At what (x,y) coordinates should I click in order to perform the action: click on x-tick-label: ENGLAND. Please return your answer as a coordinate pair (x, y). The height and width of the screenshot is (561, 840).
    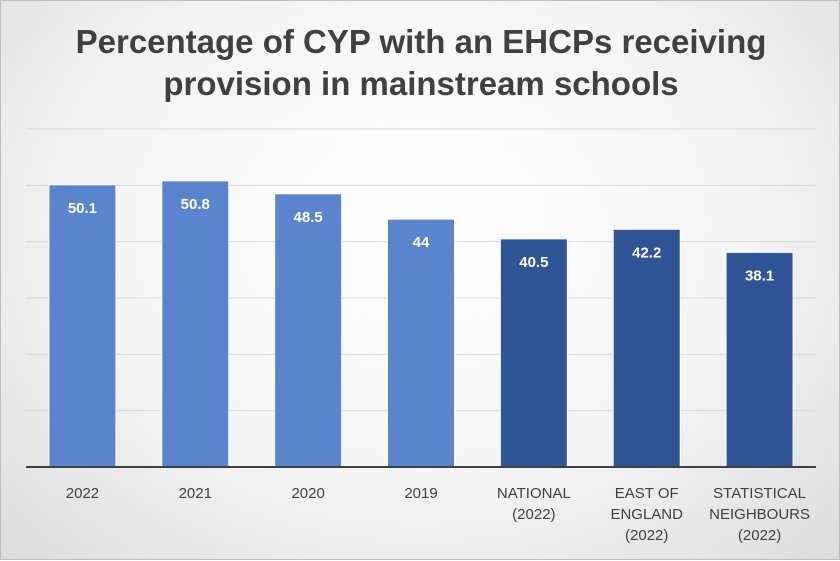
    Looking at the image, I should click on (646, 514).